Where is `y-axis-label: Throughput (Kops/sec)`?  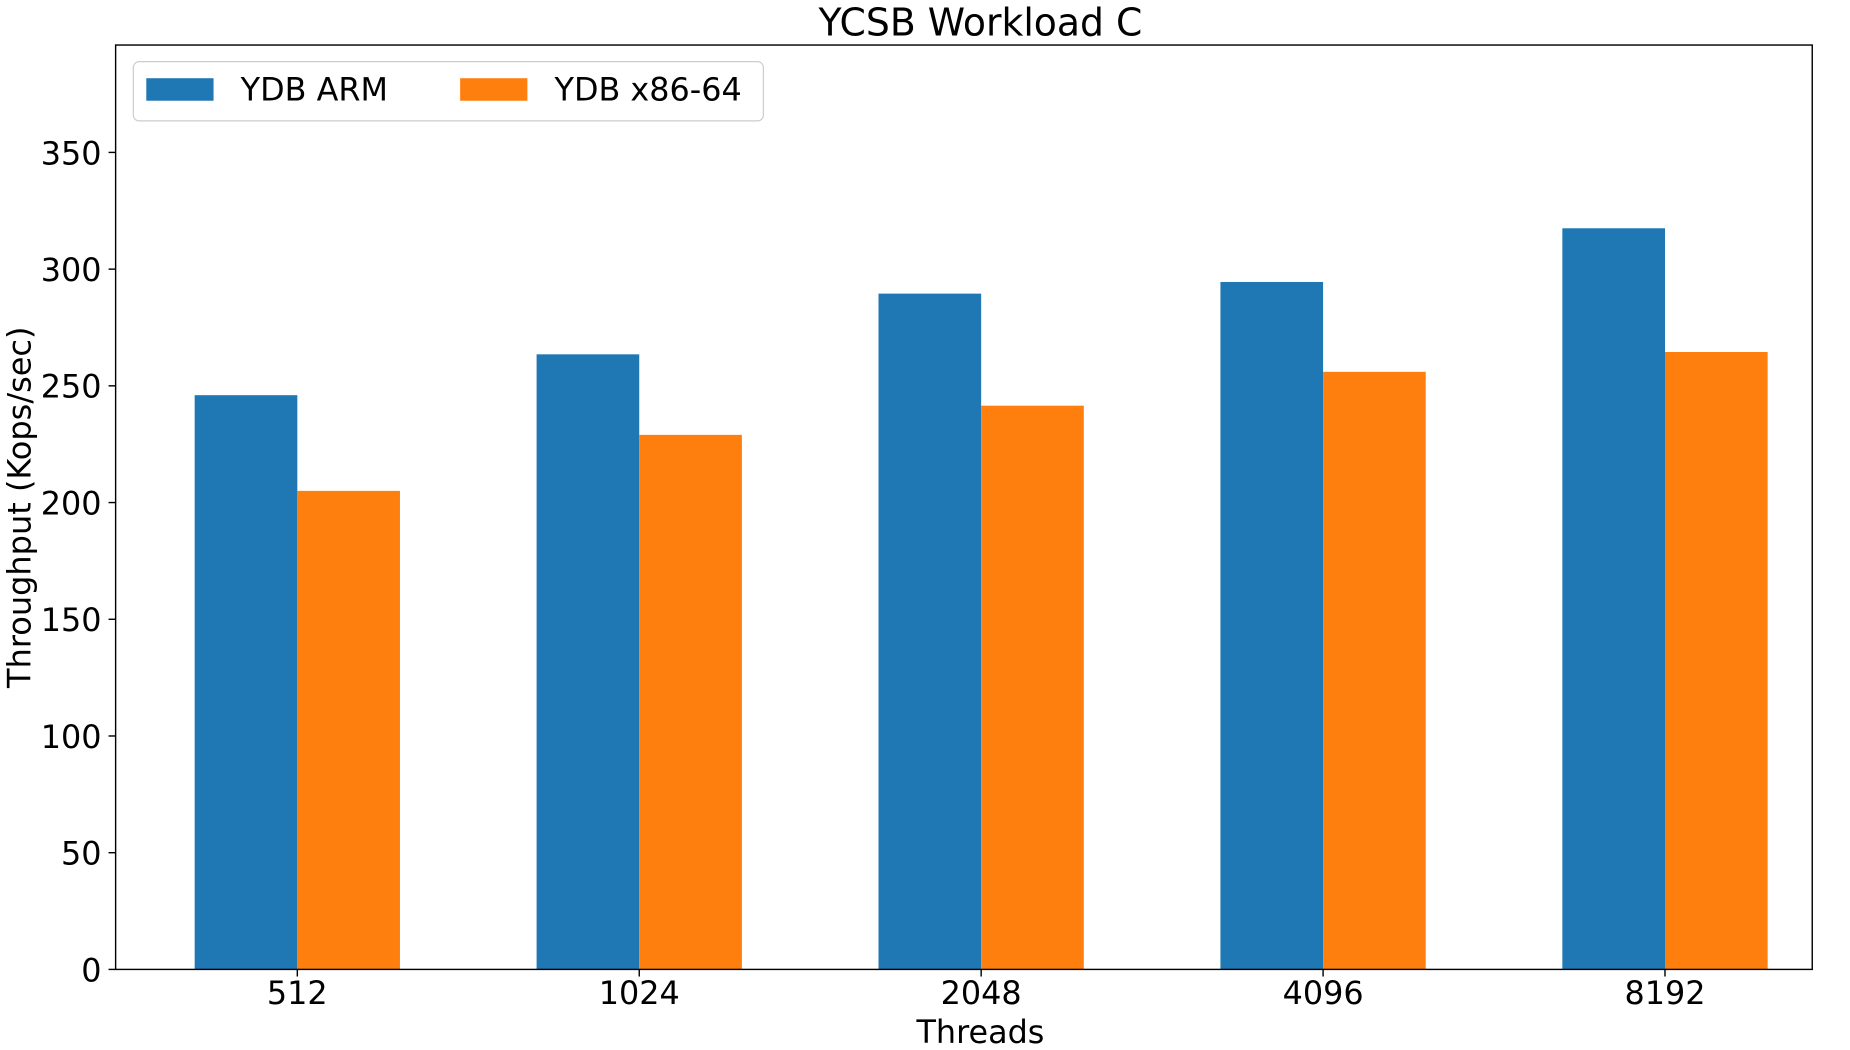
y-axis-label: Throughput (Kops/sec) is located at coordinates (20, 507).